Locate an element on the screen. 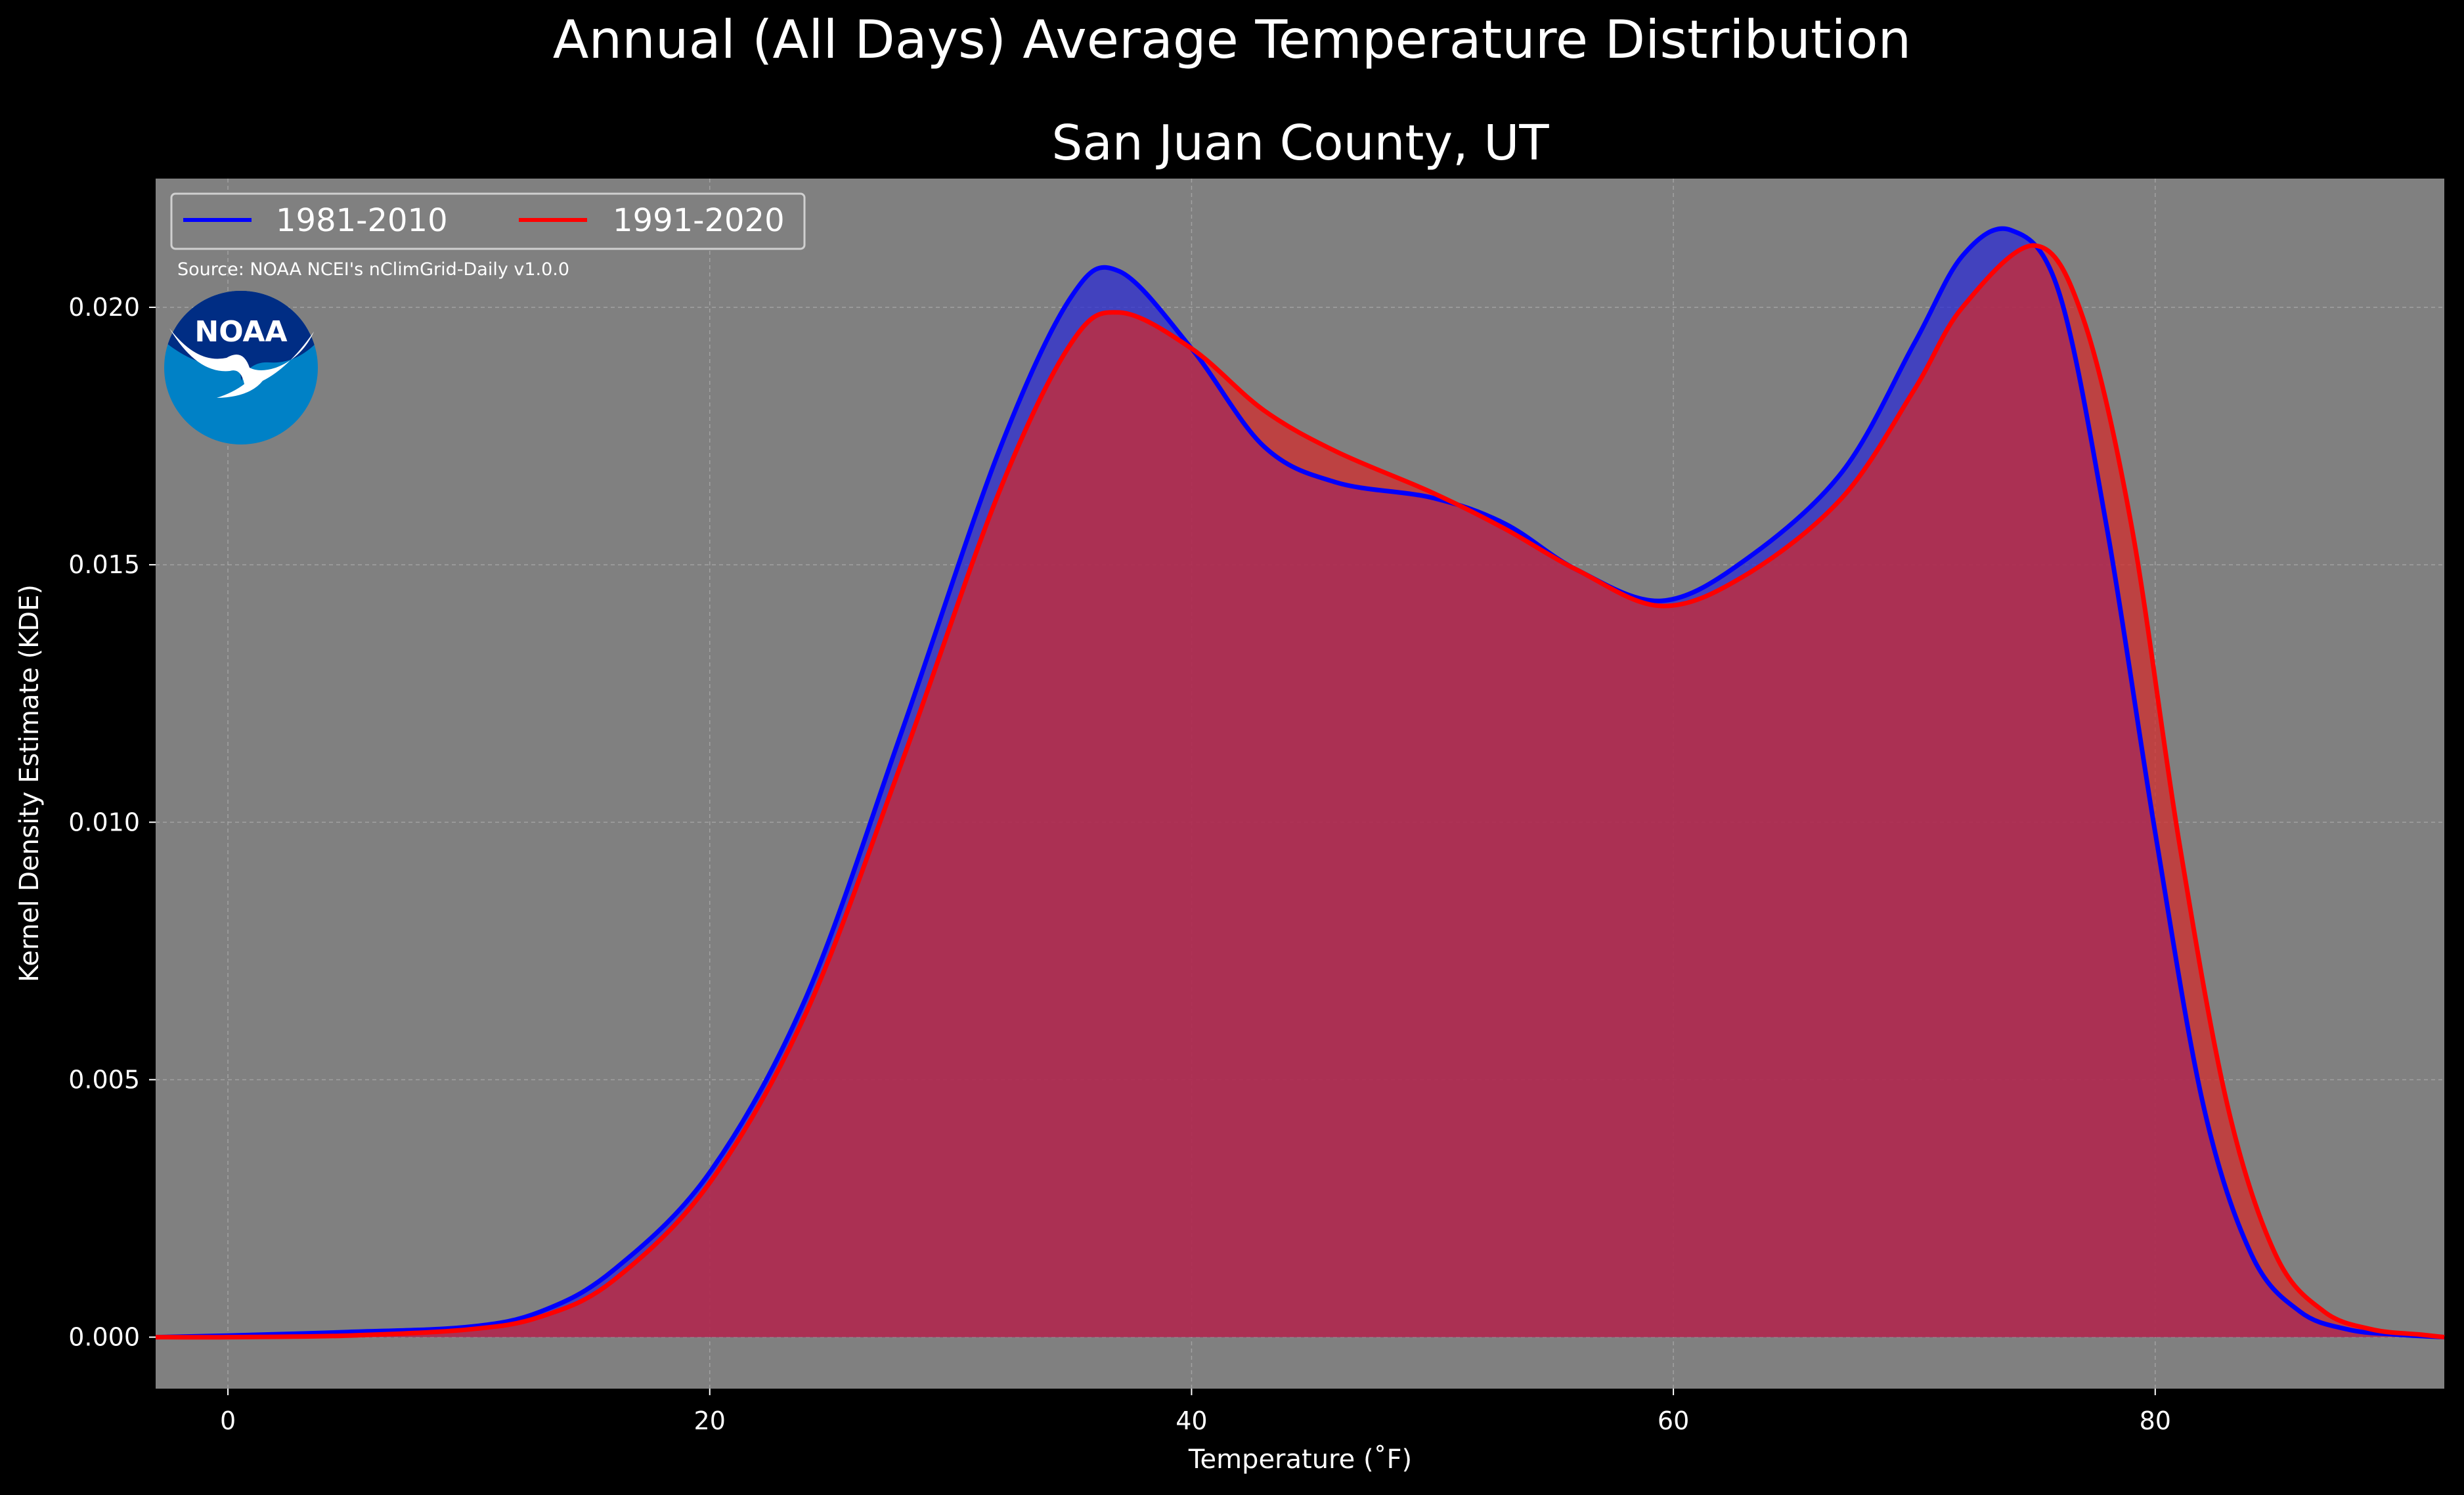 Image resolution: width=2464 pixels, height=1495 pixels. legend-label-1981-2010: 1981-2010 is located at coordinates (362, 220).